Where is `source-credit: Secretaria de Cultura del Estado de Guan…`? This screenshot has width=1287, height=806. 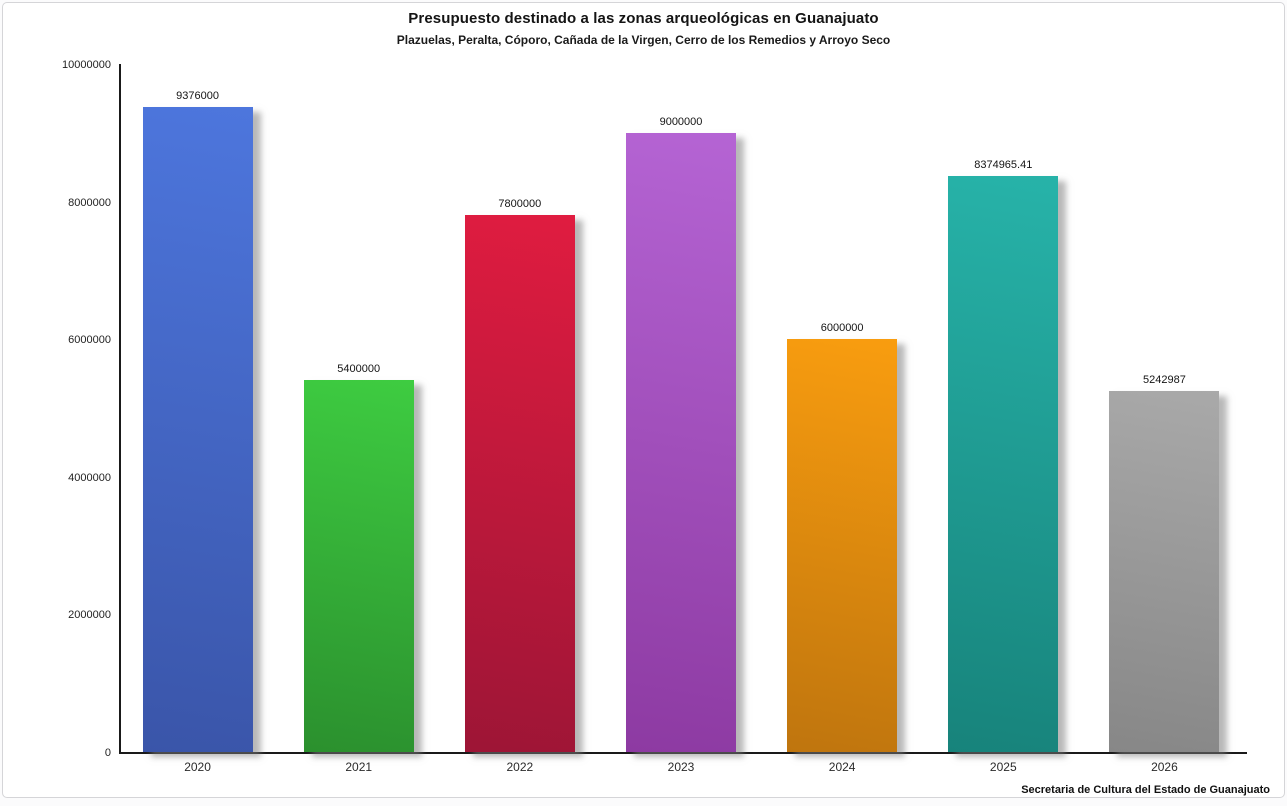
source-credit: Secretaria de Cultura del Estado de Guan… is located at coordinates (1145, 790).